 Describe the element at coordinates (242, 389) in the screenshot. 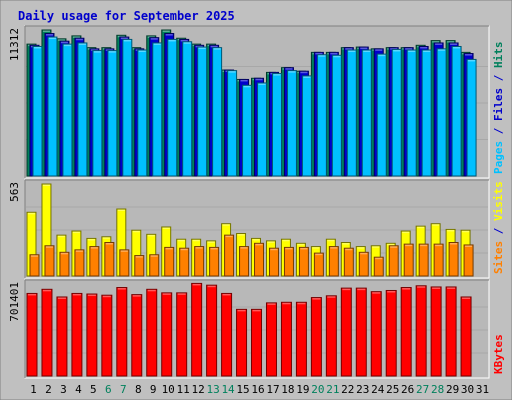

I see `day-label-15: 15` at that location.